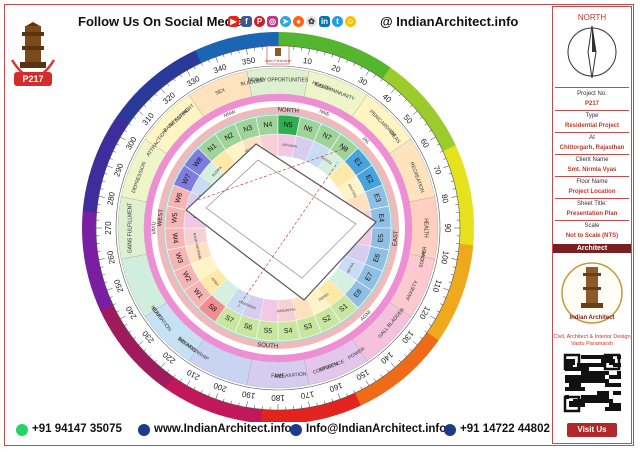 The width and height of the screenshot is (640, 452). I want to click on whatsapp-icon, so click(22, 430).